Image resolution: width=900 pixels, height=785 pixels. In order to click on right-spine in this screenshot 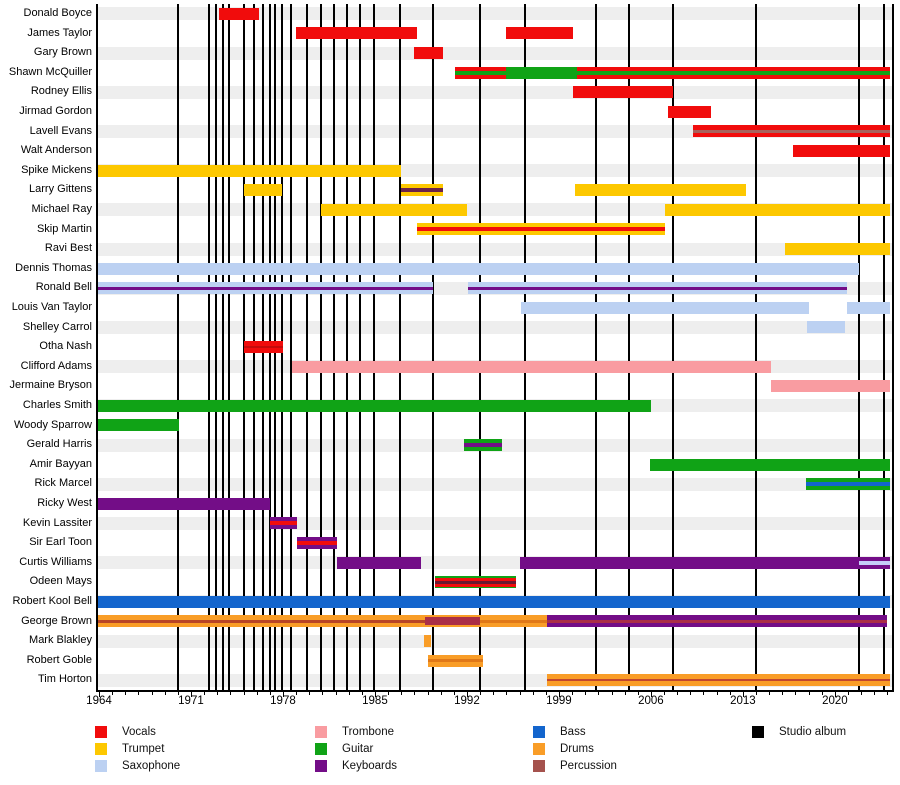, I will do `click(893, 347)`.